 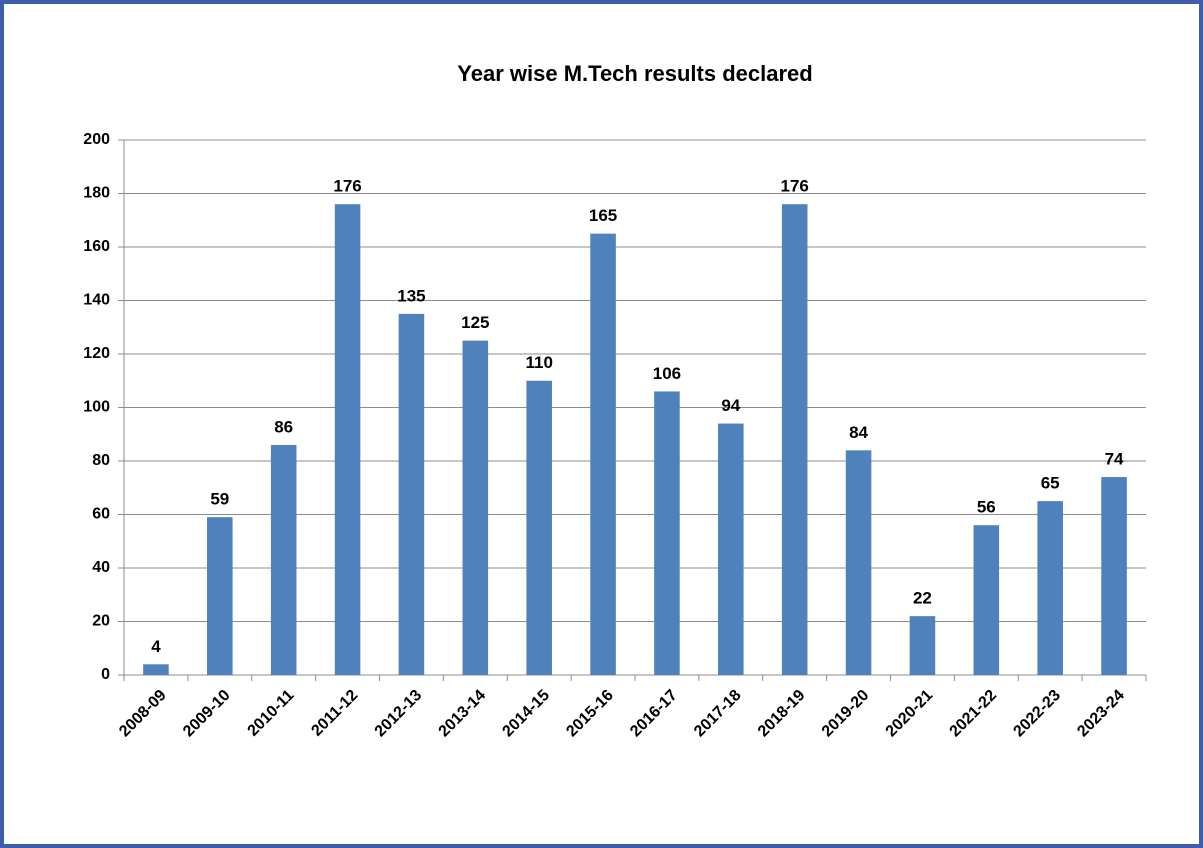 I want to click on y-tick-label: 200, so click(x=96, y=139).